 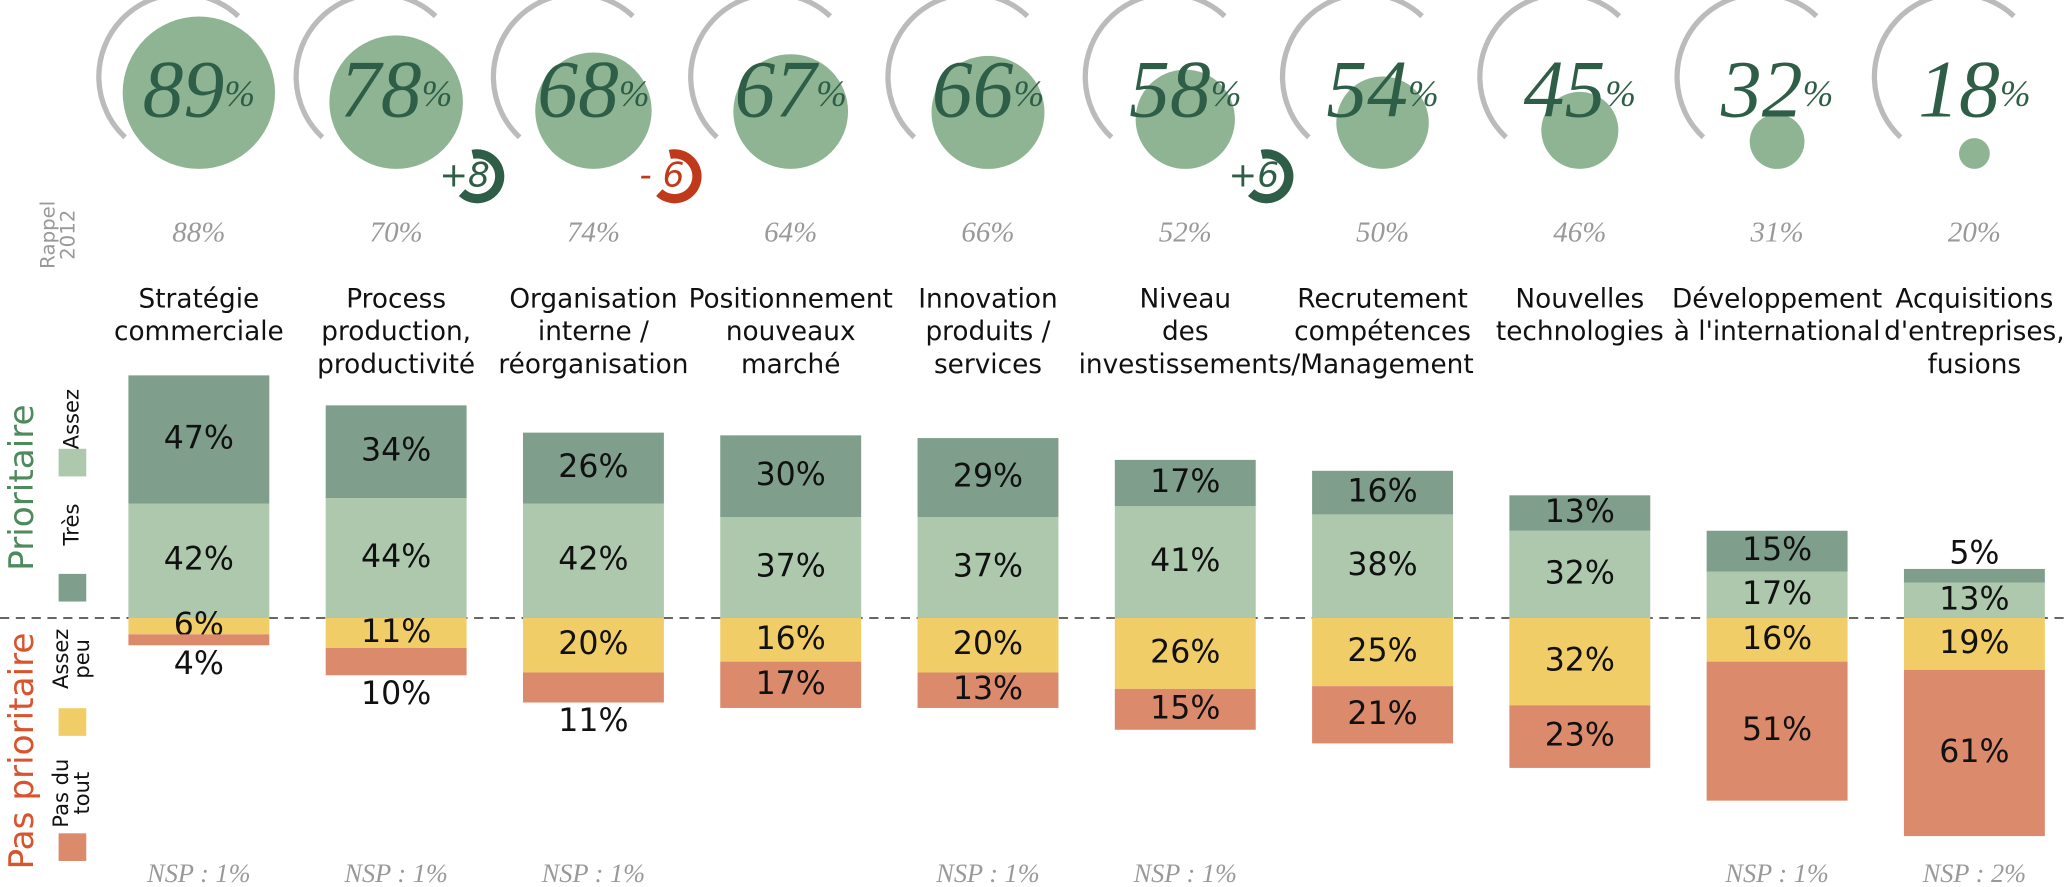 I want to click on category-label: Stratégie commerciale, so click(x=199, y=315).